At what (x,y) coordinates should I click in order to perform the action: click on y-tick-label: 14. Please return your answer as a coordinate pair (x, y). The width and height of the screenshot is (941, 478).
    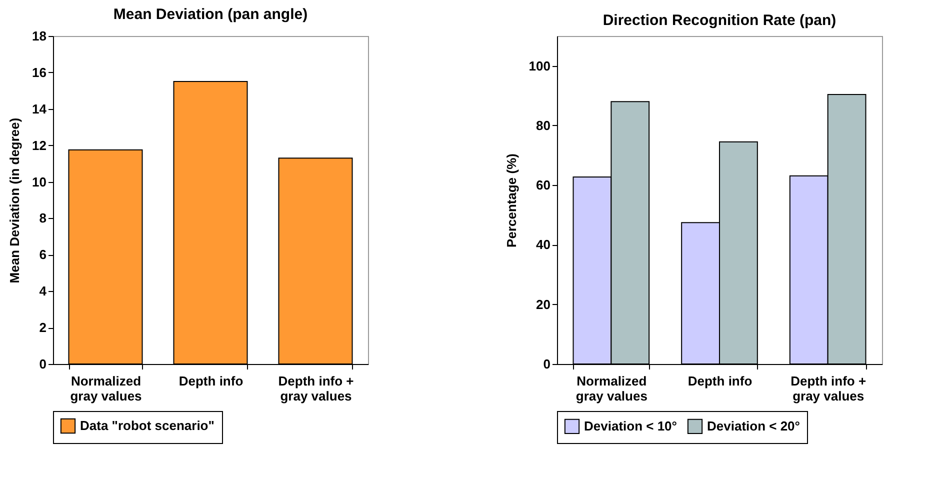
    Looking at the image, I should click on (40, 108).